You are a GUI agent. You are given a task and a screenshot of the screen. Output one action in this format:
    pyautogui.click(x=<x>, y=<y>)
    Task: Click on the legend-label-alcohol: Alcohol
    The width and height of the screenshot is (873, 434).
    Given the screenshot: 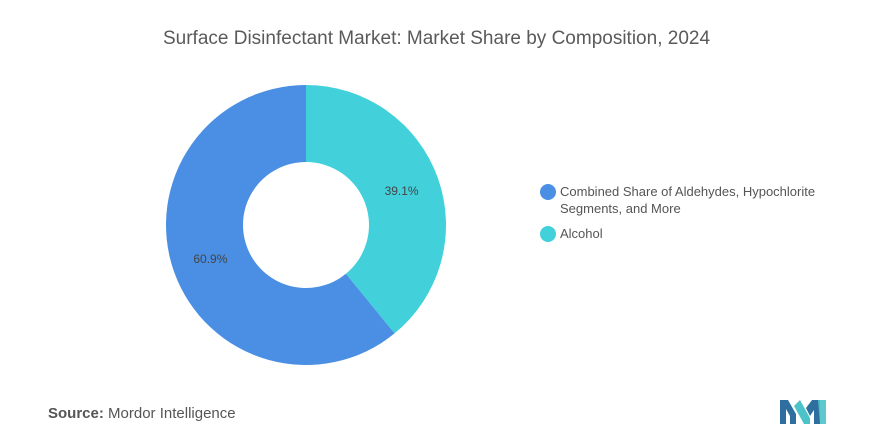 What is the action you would take?
    pyautogui.click(x=581, y=233)
    